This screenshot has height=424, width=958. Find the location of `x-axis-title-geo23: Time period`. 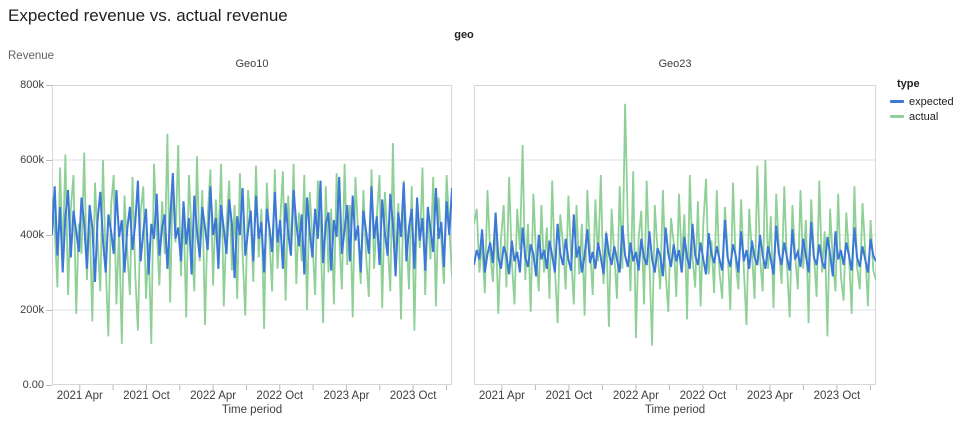

x-axis-title-geo23: Time period is located at coordinates (675, 410).